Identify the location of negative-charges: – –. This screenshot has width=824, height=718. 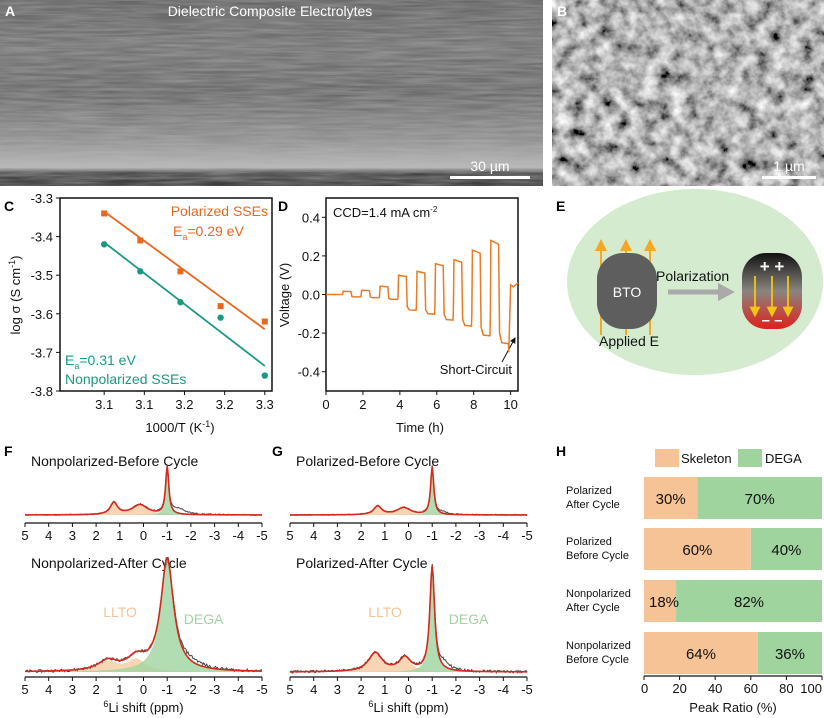
(772, 320).